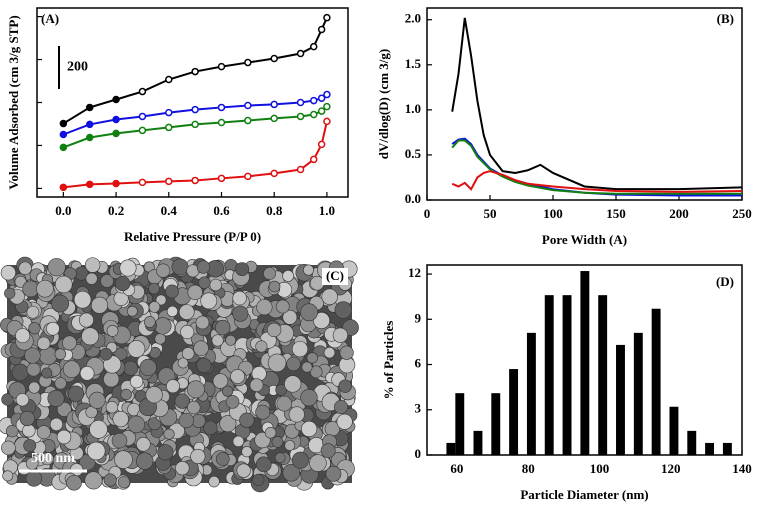  Describe the element at coordinates (388, 360) in the screenshot. I see `y-axis-label: % of Particles` at that location.